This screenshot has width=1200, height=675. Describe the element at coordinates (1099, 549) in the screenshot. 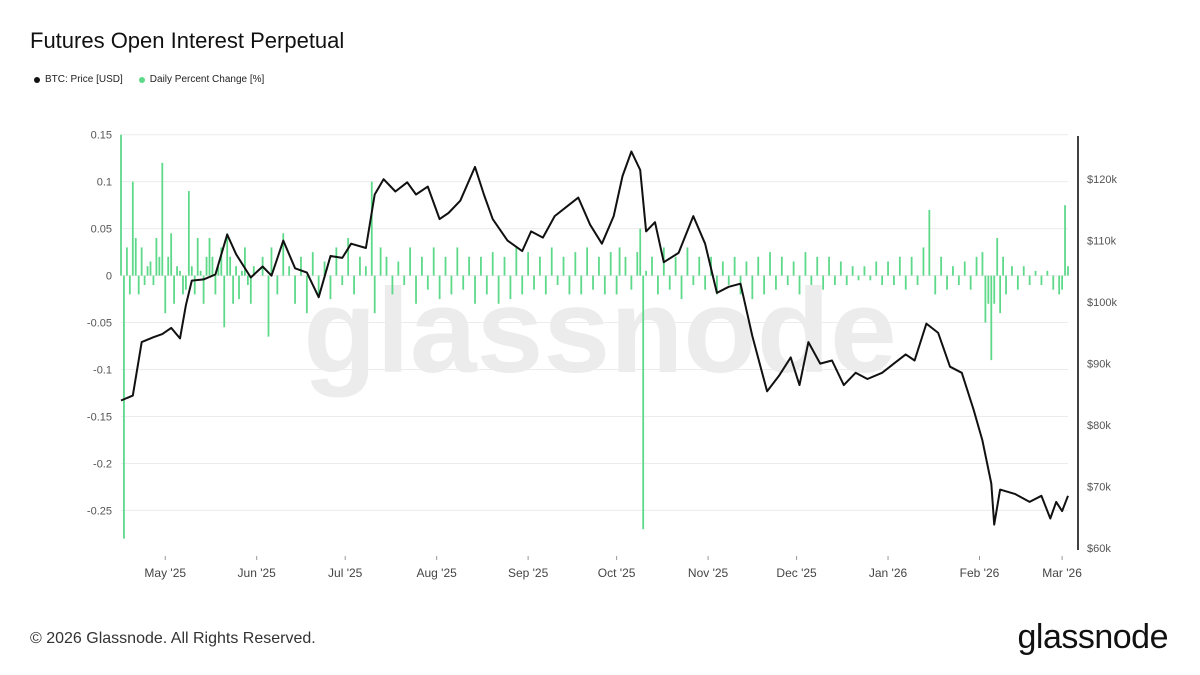

I see `right-tick-label: $60k` at that location.